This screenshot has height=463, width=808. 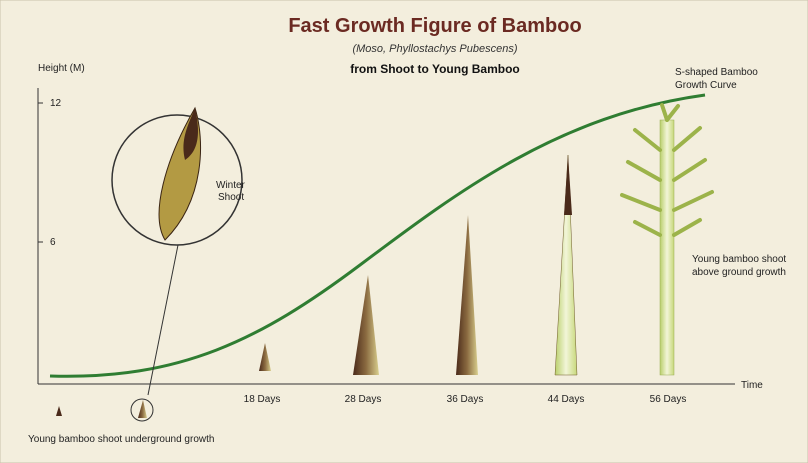 What do you see at coordinates (434, 49) in the screenshot?
I see `subtitle: (Moso, Phyllostachys Pubescens)` at bounding box center [434, 49].